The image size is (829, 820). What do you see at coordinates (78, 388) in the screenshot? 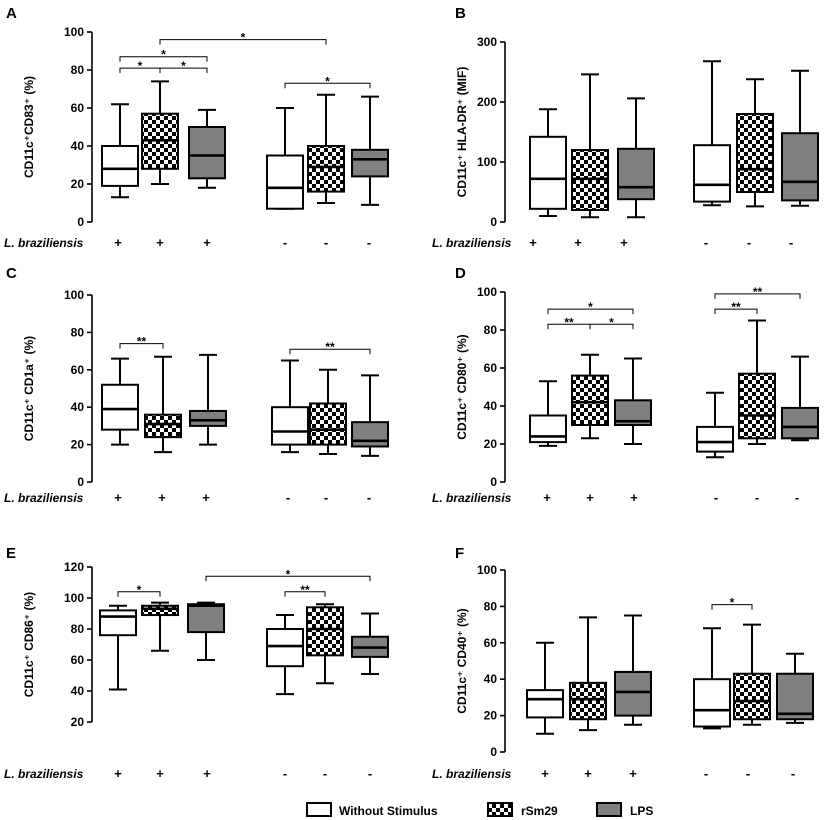
I see `y-axis: 0 20 40 60 80 100` at bounding box center [78, 388].